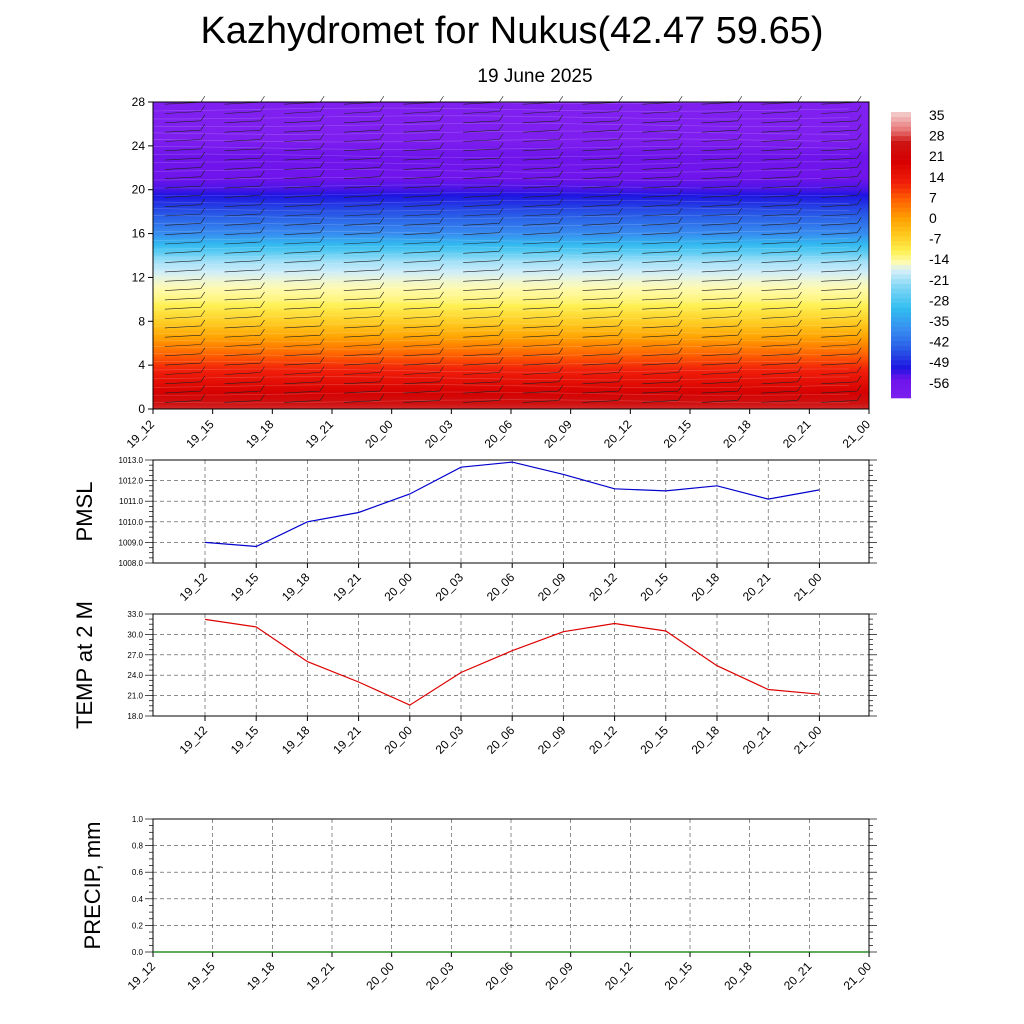  What do you see at coordinates (706, 740) in the screenshot?
I see `x-tick-label: 20_18` at bounding box center [706, 740].